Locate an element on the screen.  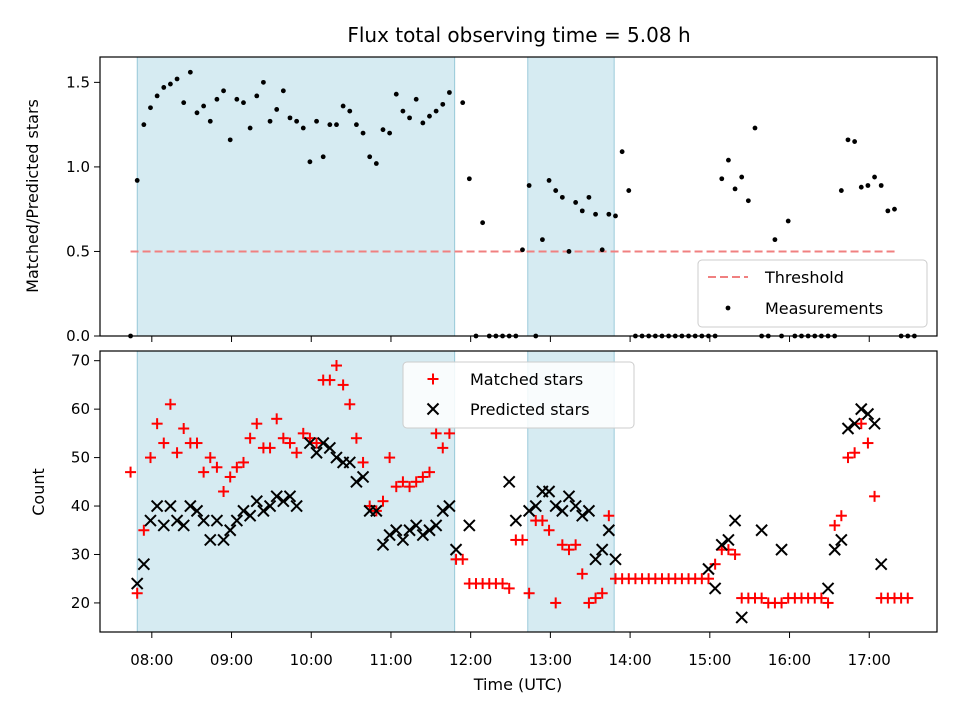
top-y-ticks: 0.0 0.5 1.0 1.5 is located at coordinates (83, 209).